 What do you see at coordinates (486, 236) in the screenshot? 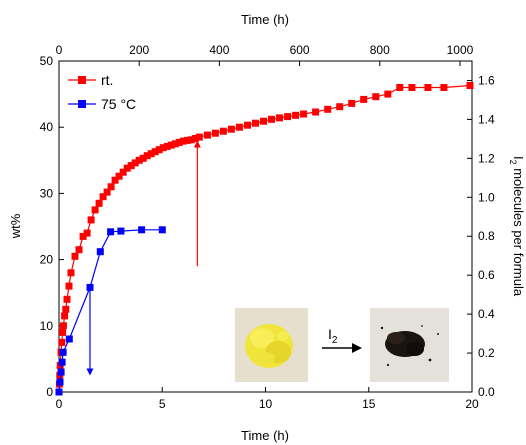
I see `right-axis-tick-label: 0.8` at bounding box center [486, 236].